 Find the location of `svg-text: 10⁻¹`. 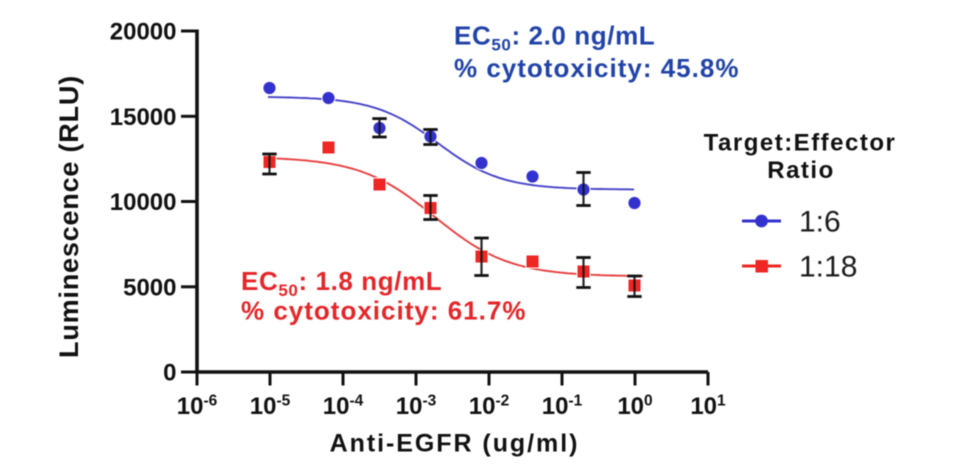

svg-text: 10⁻¹ is located at coordinates (562, 407).